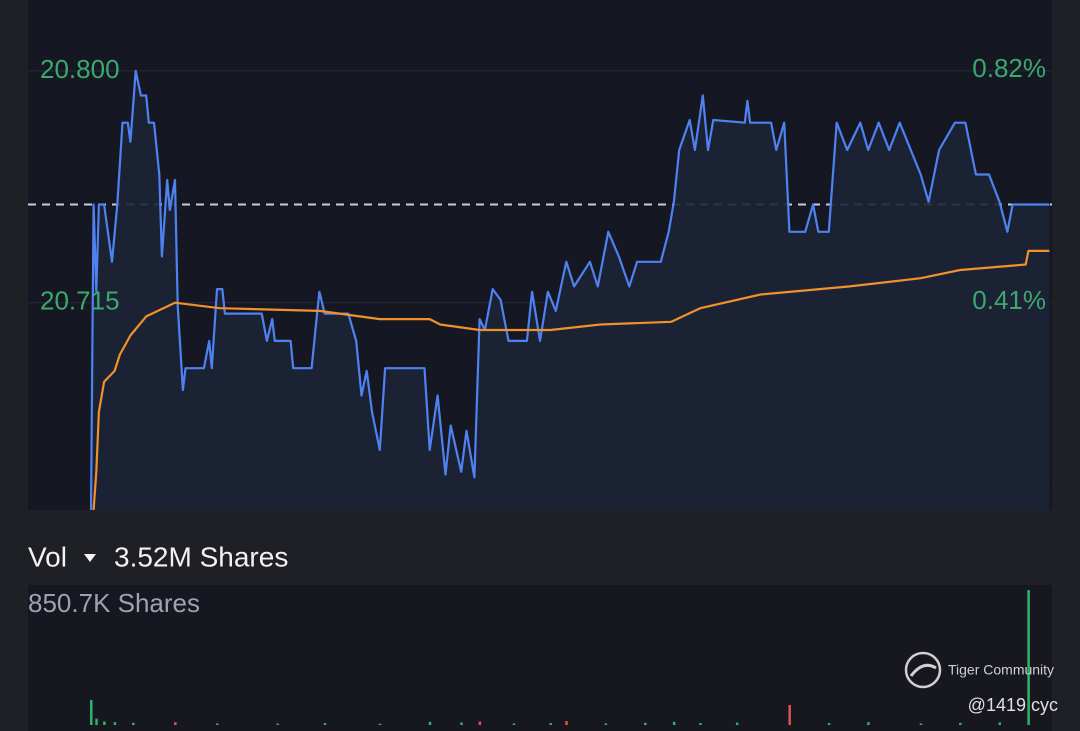 This screenshot has width=1080, height=731. I want to click on watermark-user: @1419 cyc, so click(1013, 705).